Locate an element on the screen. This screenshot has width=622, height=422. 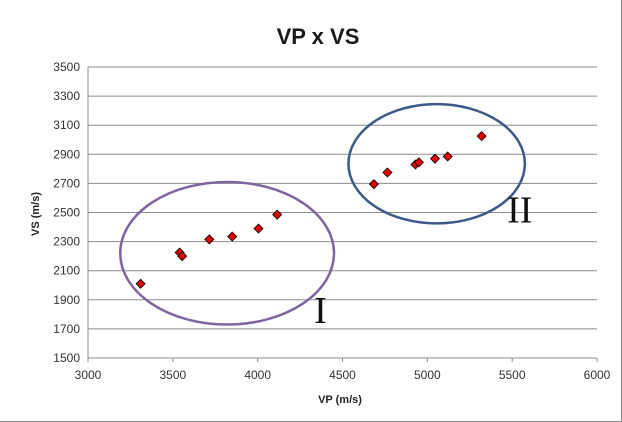
x-tick-label: 3000 is located at coordinates (88, 375).